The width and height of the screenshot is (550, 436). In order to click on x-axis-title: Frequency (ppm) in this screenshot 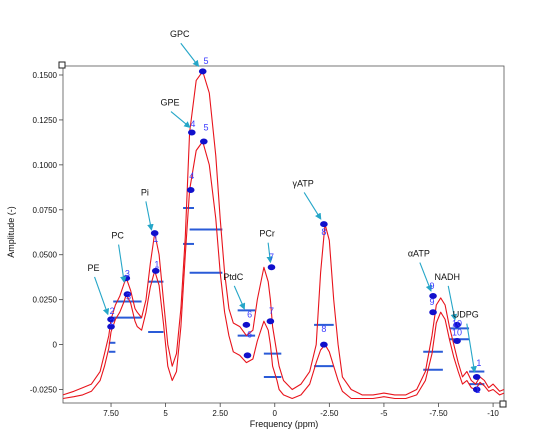, I will do `click(284, 424)`.